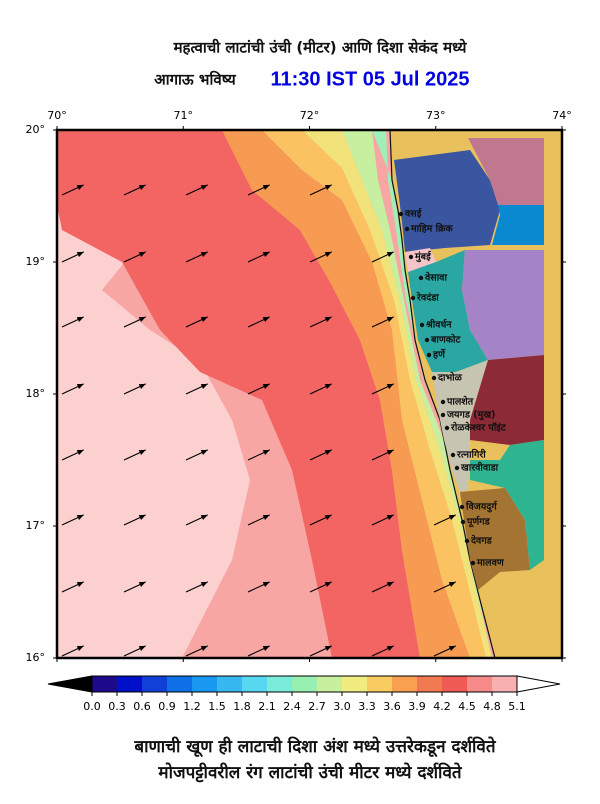  What do you see at coordinates (369, 79) in the screenshot?
I see `forecast-time: 11:30 IST 05 Jul 2025` at bounding box center [369, 79].